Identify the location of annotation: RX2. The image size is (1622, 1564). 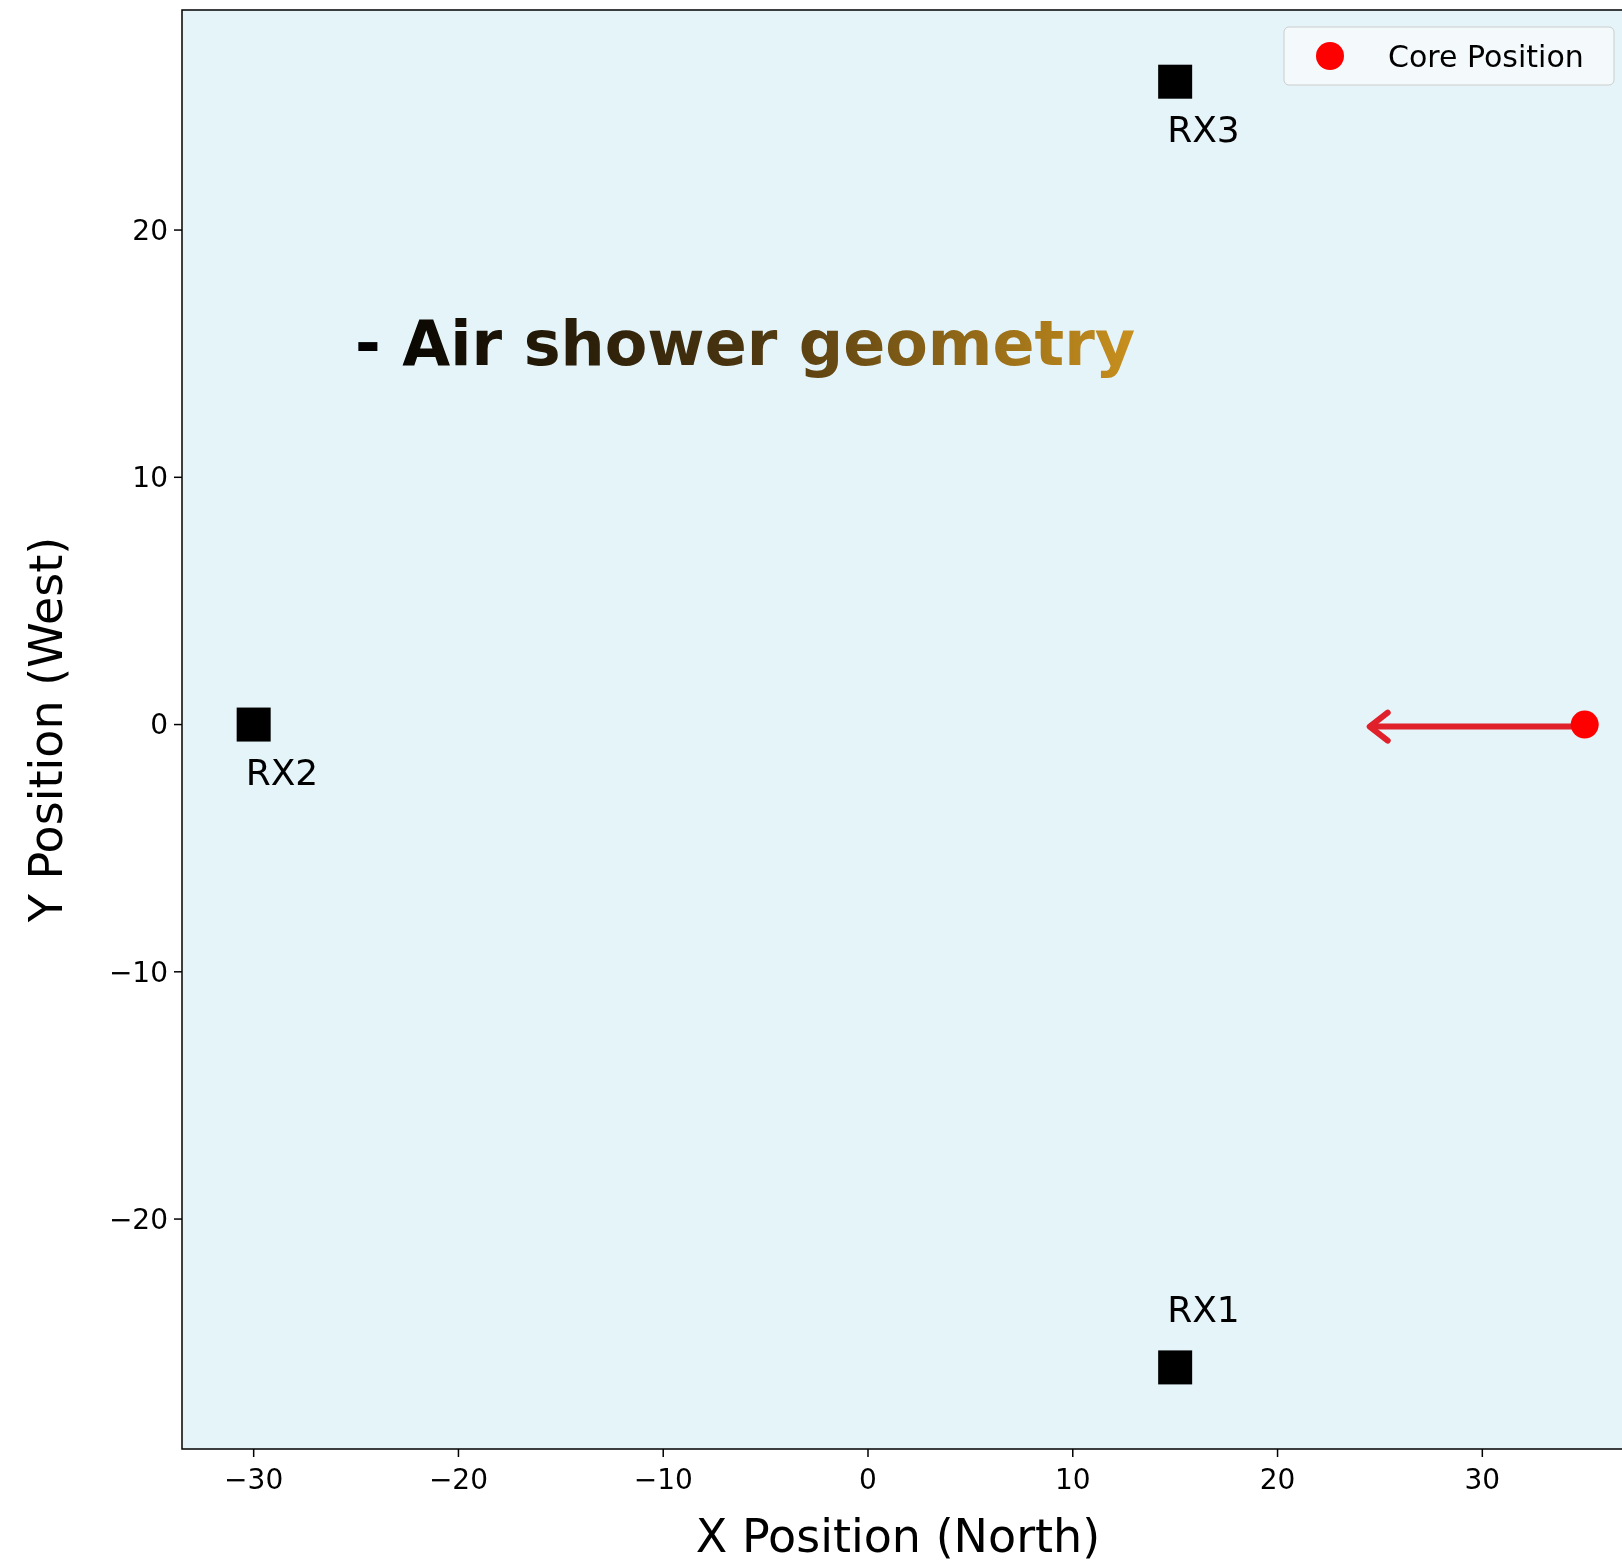
(282, 772).